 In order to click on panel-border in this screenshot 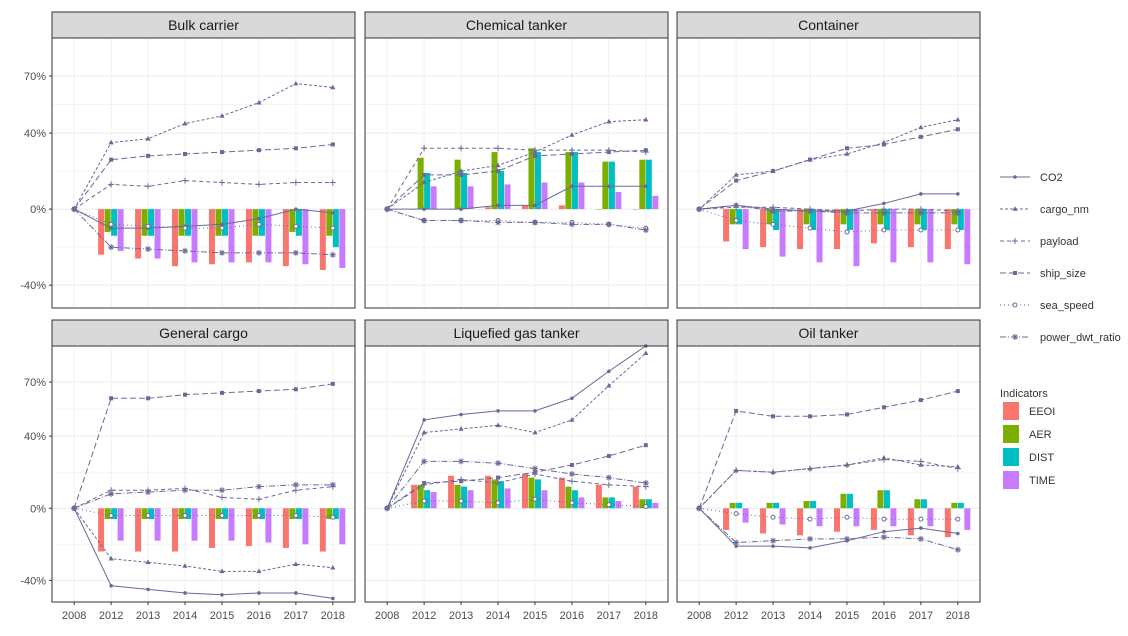, I will do `click(516, 173)`.